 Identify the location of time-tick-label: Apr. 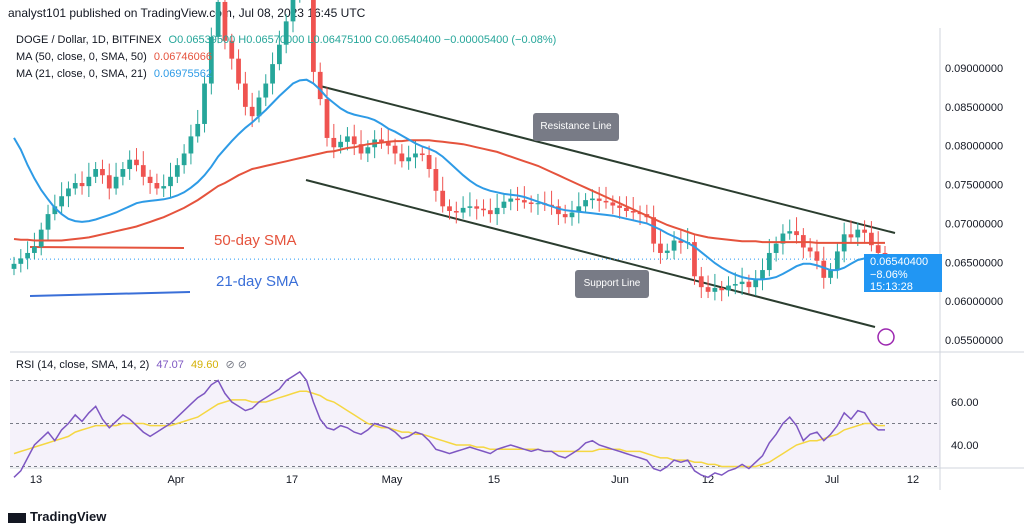
(175, 480).